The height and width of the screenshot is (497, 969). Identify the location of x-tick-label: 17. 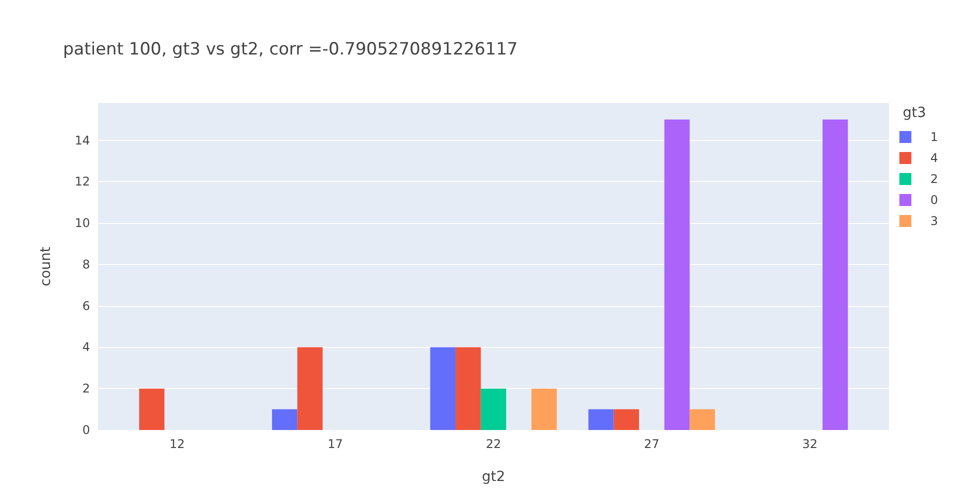
(335, 444).